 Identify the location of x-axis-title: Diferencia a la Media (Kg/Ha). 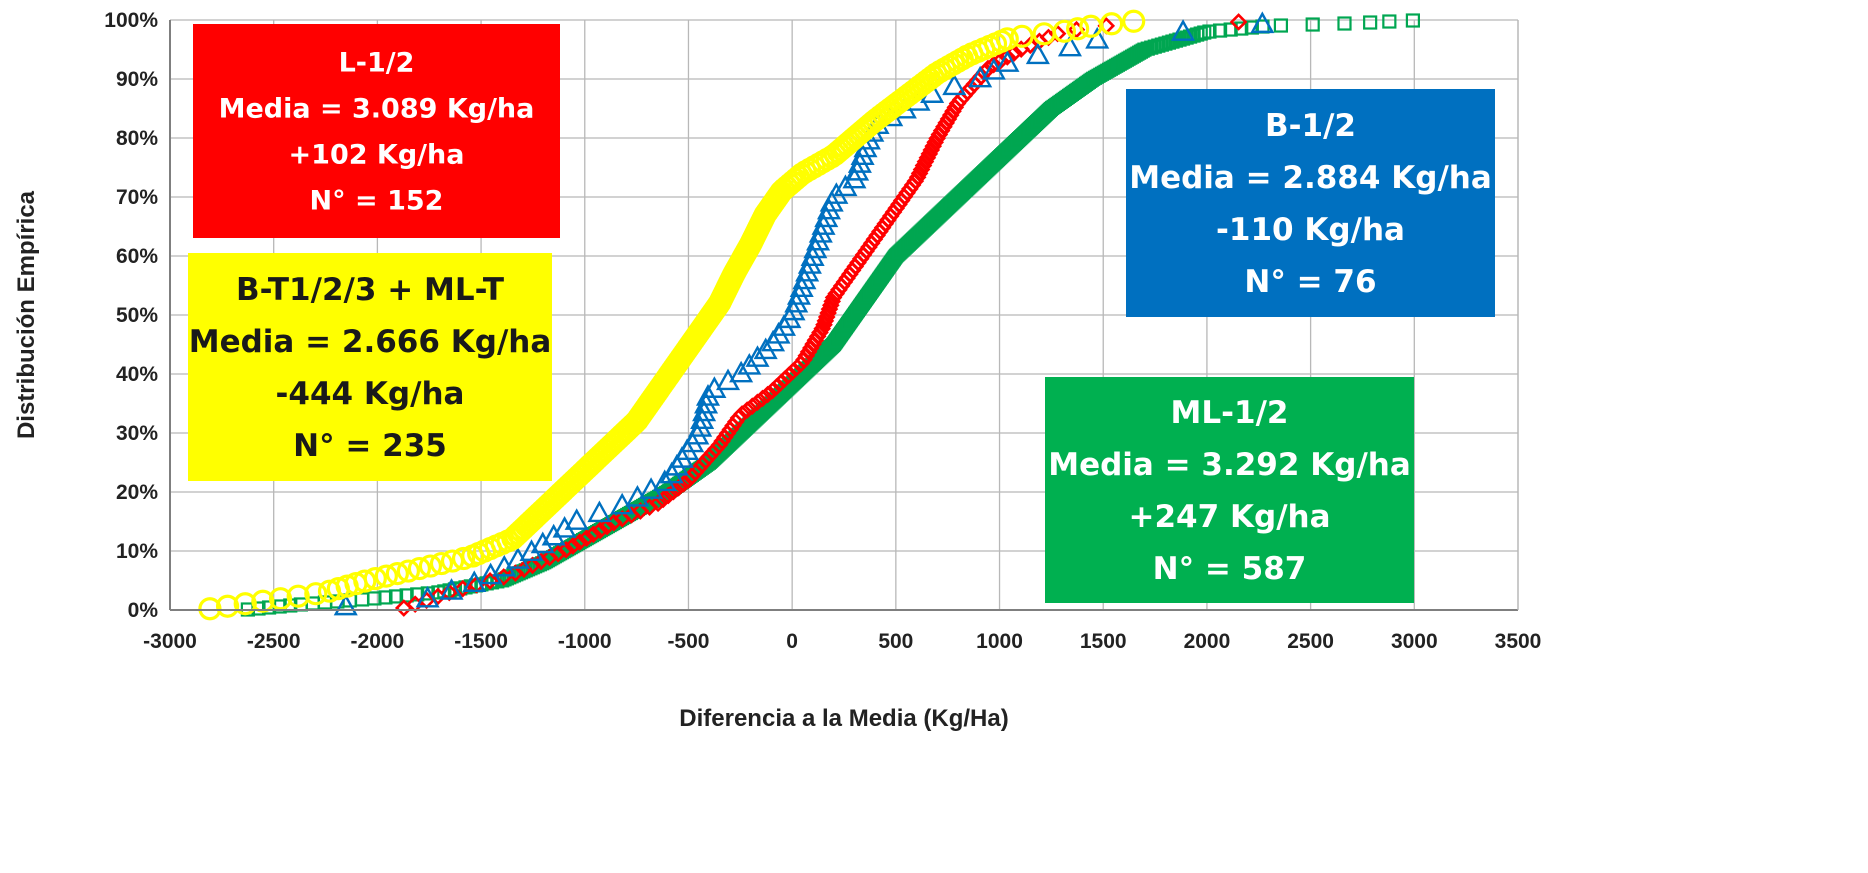
(843, 718).